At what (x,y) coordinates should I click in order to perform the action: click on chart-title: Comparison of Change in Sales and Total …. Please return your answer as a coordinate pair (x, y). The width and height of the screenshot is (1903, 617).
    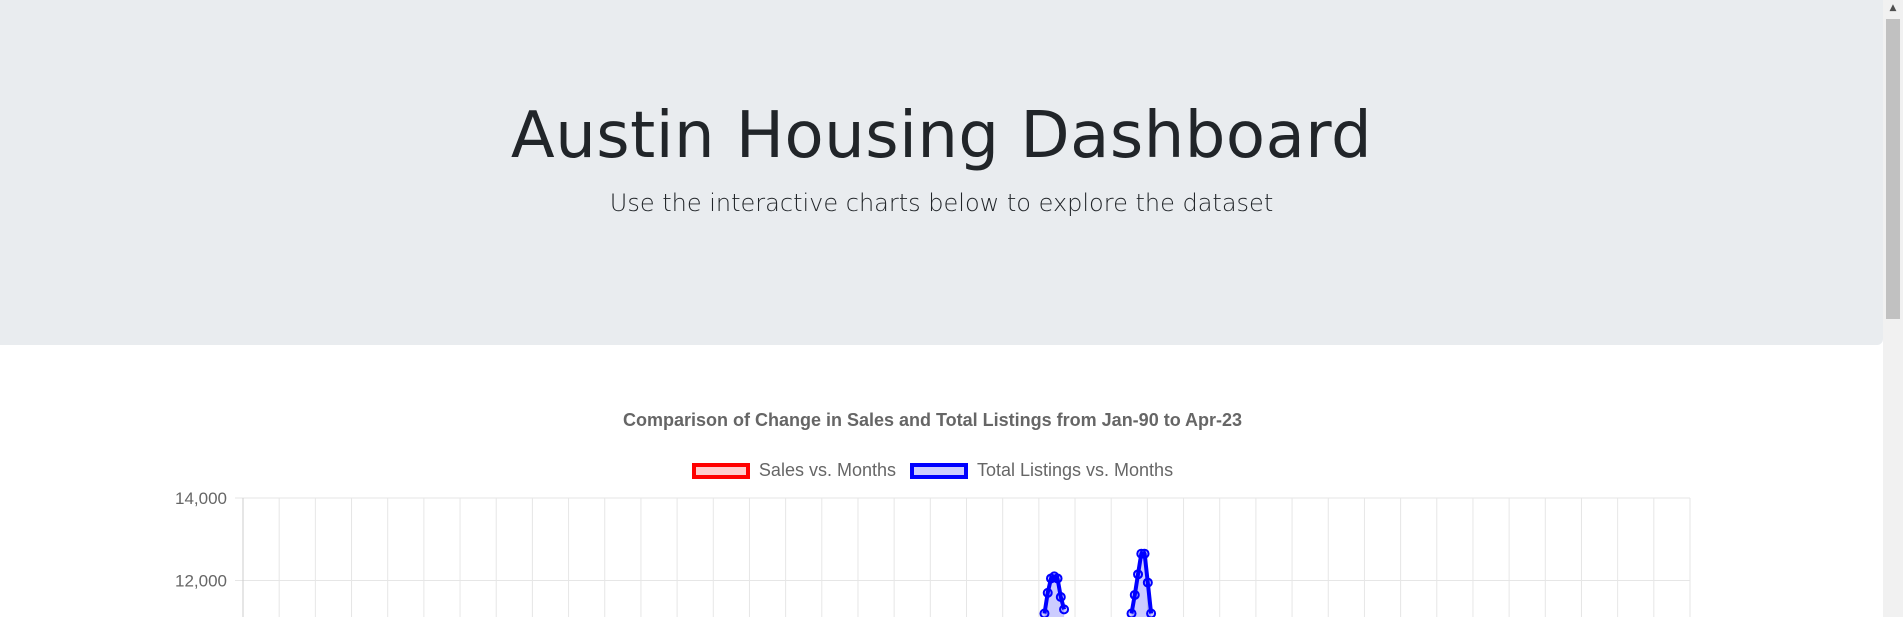
    Looking at the image, I should click on (932, 420).